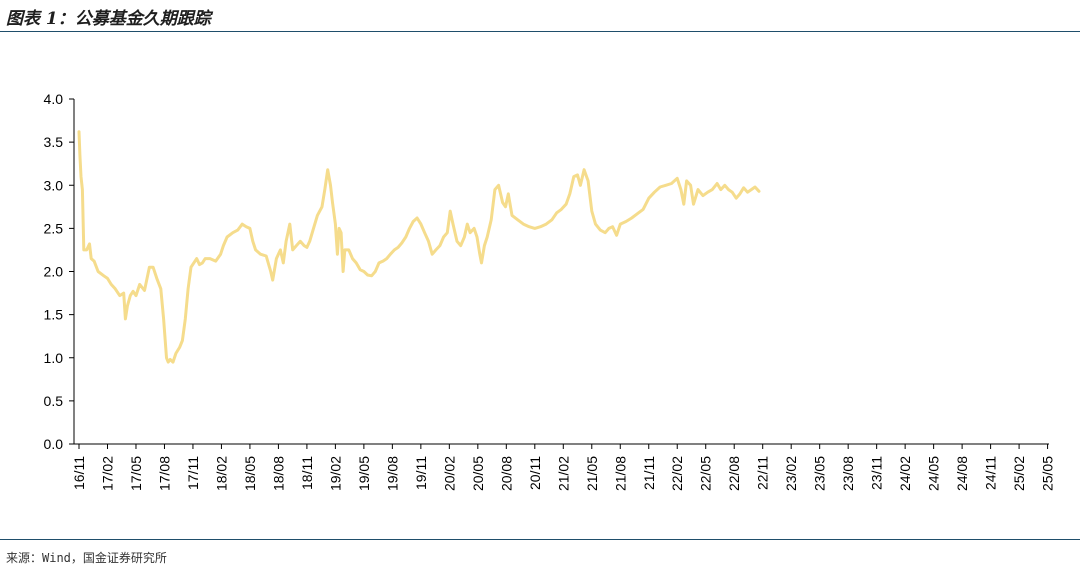 This screenshot has width=1080, height=575. What do you see at coordinates (649, 473) in the screenshot?
I see `x-tick-label: 21/11` at bounding box center [649, 473].